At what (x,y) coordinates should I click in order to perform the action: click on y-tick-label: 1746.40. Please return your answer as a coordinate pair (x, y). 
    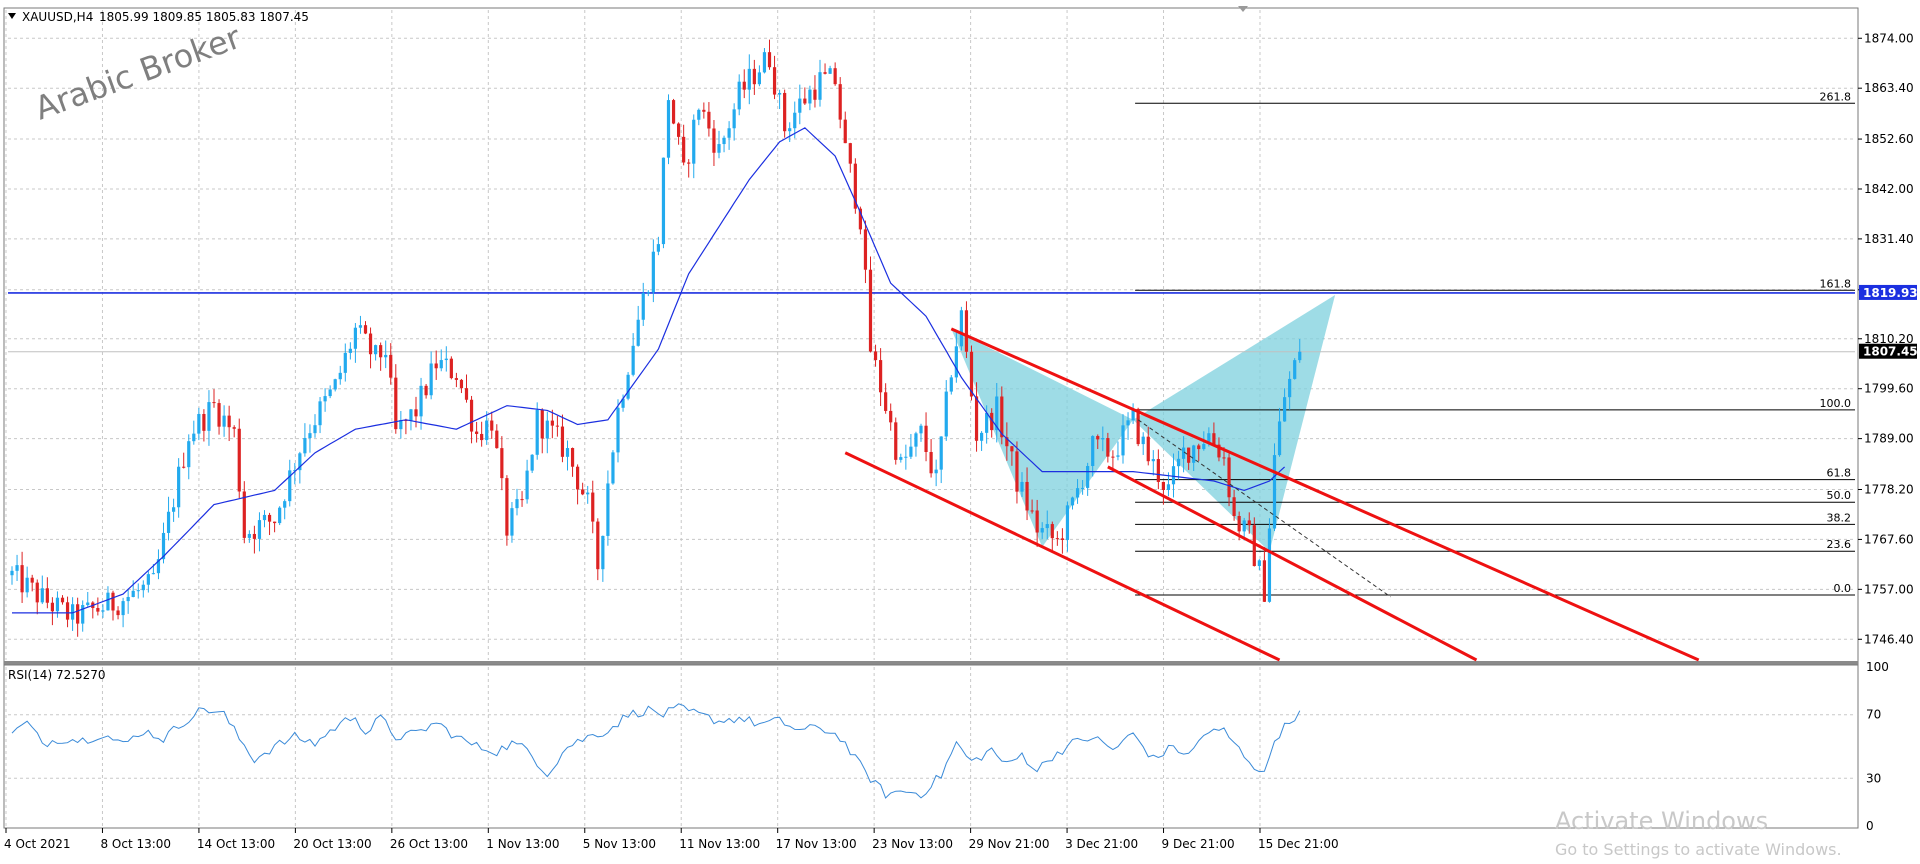
    Looking at the image, I should click on (1889, 639).